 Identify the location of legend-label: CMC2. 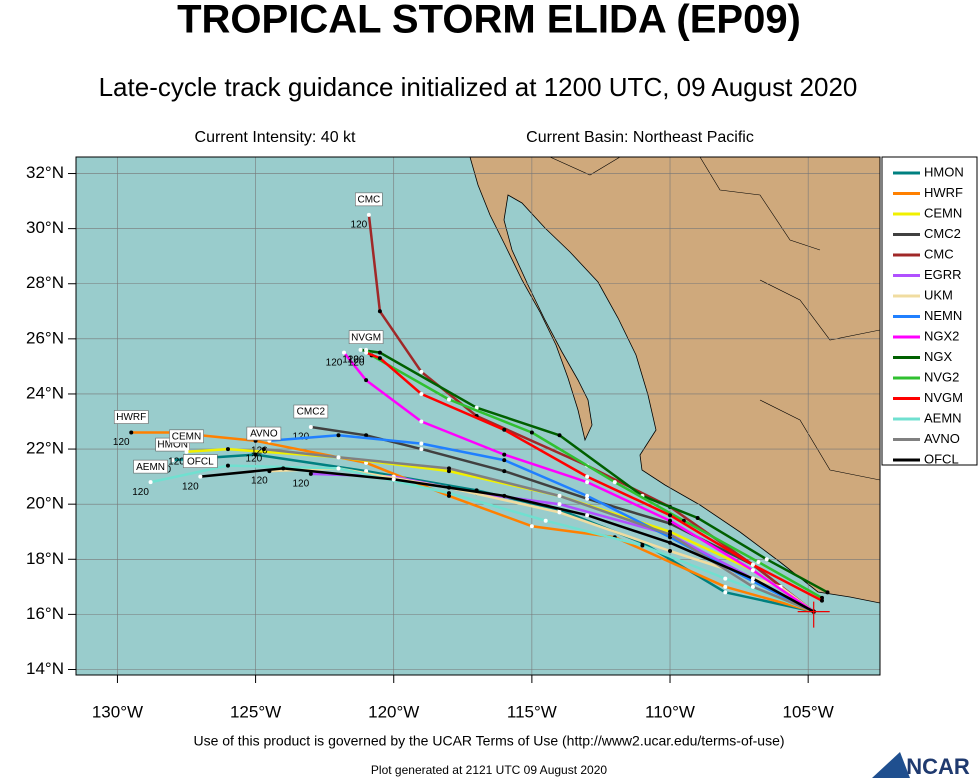
(942, 233).